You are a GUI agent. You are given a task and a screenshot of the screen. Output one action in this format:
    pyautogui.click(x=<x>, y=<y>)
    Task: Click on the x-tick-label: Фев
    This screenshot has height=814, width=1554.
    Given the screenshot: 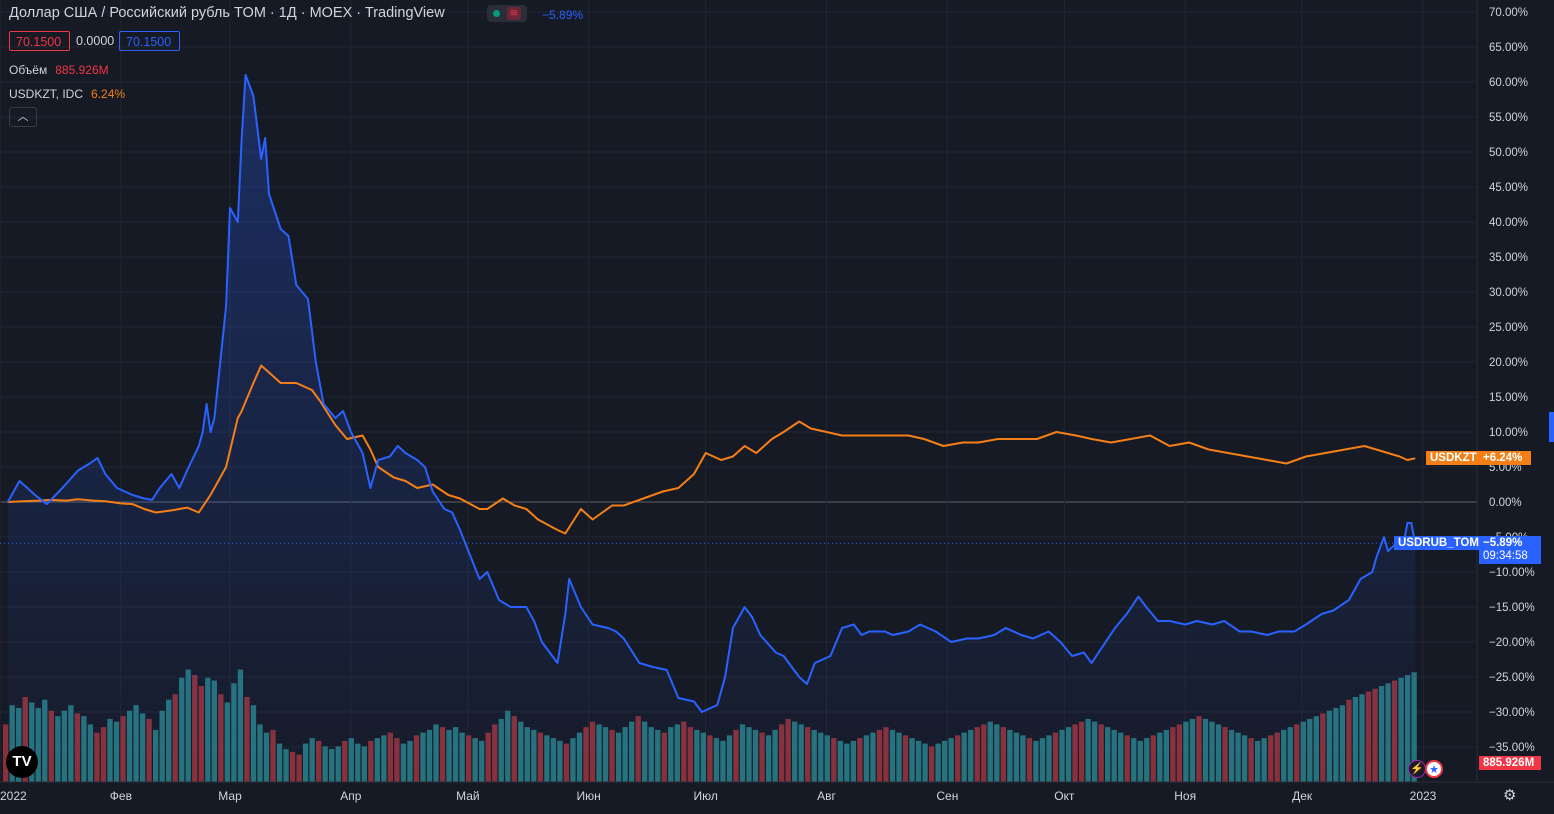 What is the action you would take?
    pyautogui.click(x=121, y=796)
    